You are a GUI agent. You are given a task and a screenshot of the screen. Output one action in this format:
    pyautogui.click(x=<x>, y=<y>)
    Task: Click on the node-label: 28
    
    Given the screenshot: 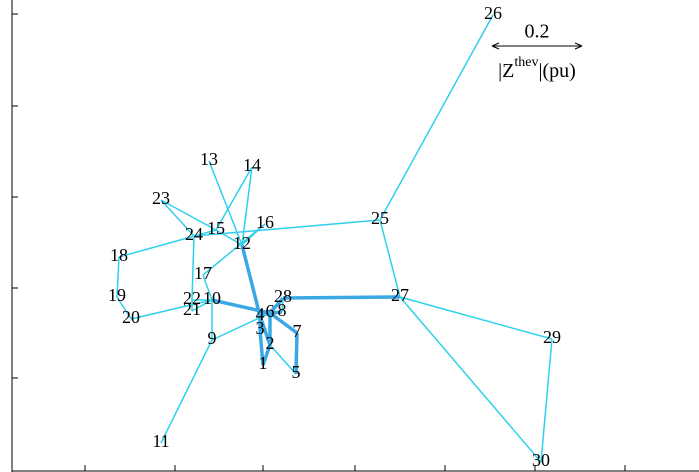 What is the action you would take?
    pyautogui.click(x=283, y=296)
    